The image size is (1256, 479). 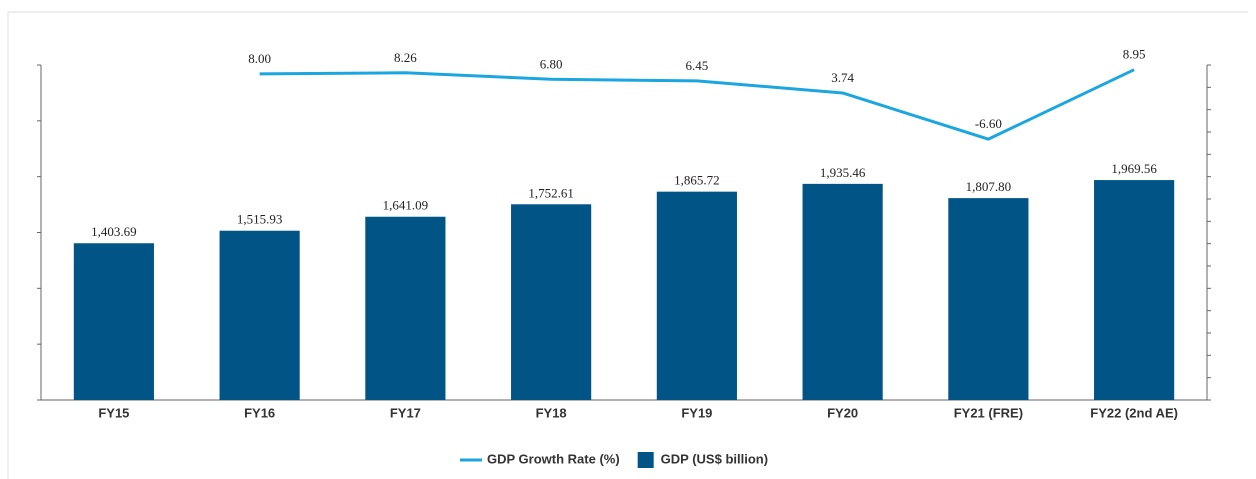 What do you see at coordinates (696, 412) in the screenshot?
I see `x-tick-label: FY19` at bounding box center [696, 412].